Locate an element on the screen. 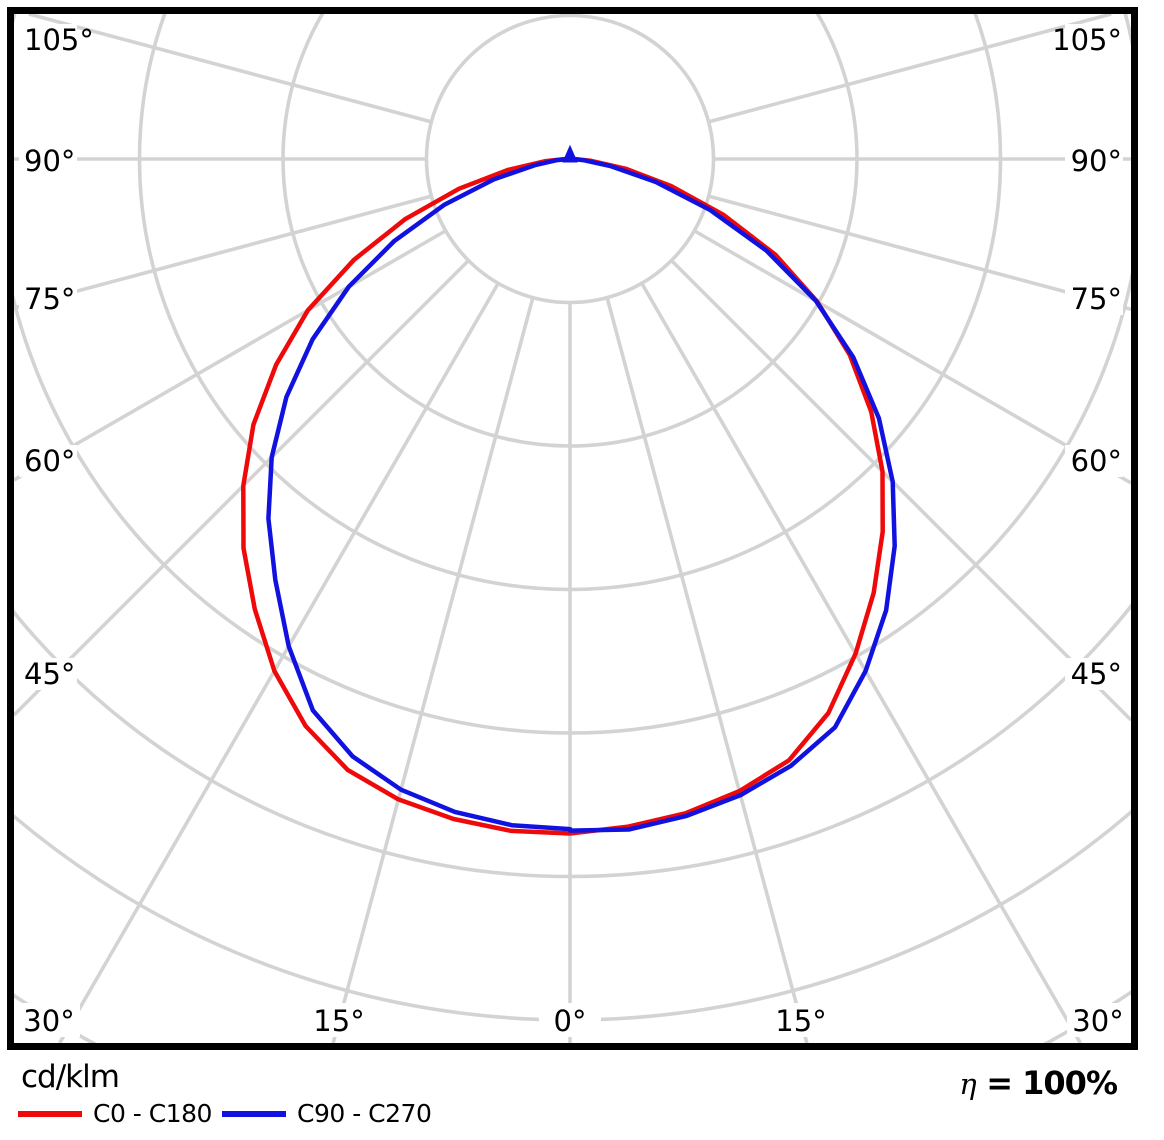  legend-label-c0-c180: C0 - C180 is located at coordinates (152, 1113).